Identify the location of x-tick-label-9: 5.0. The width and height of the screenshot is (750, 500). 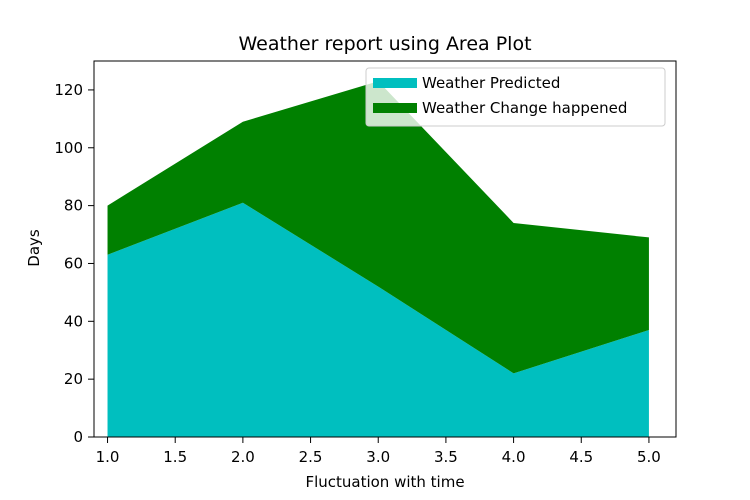
(649, 457).